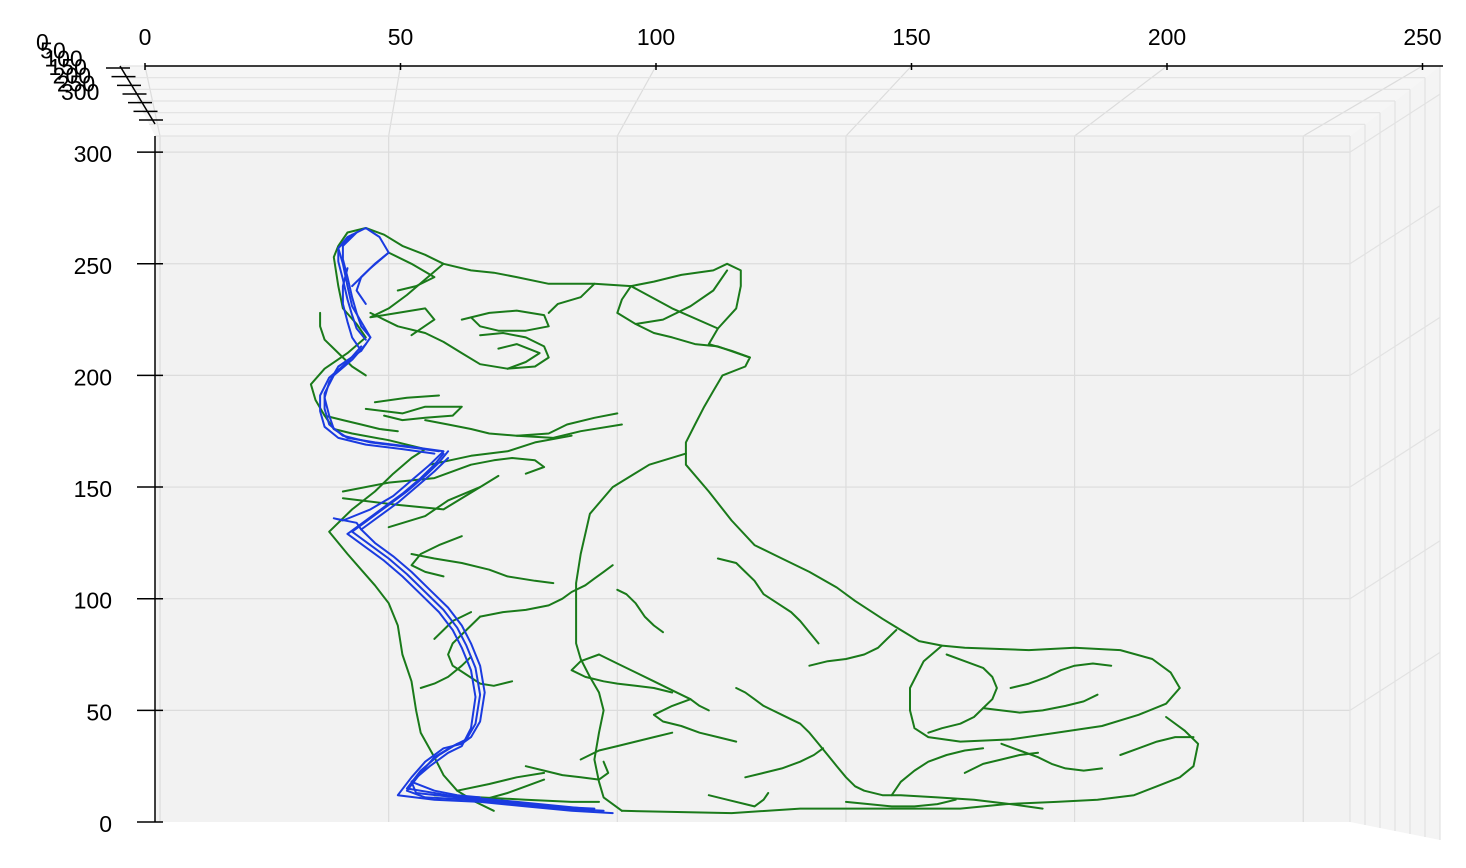 The height and width of the screenshot is (868, 1466). Describe the element at coordinates (93, 266) in the screenshot. I see `y-tick-label-5: 250` at that location.